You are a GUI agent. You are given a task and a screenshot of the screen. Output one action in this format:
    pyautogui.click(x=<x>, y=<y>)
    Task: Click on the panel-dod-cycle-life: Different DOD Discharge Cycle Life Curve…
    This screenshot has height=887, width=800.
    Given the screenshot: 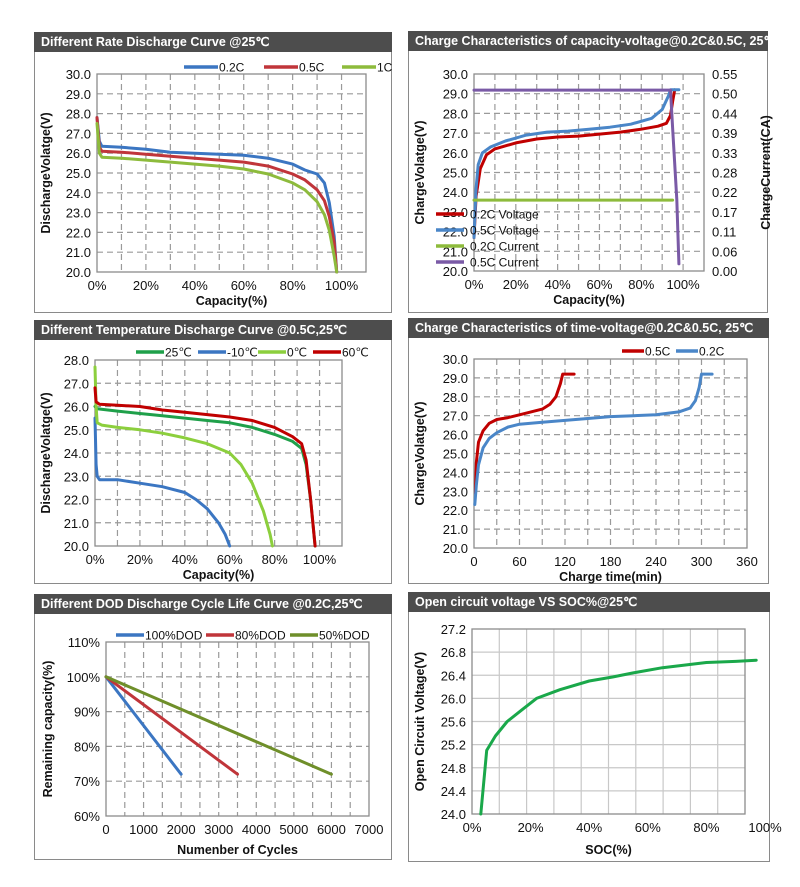 What is the action you would take?
    pyautogui.click(x=213, y=727)
    